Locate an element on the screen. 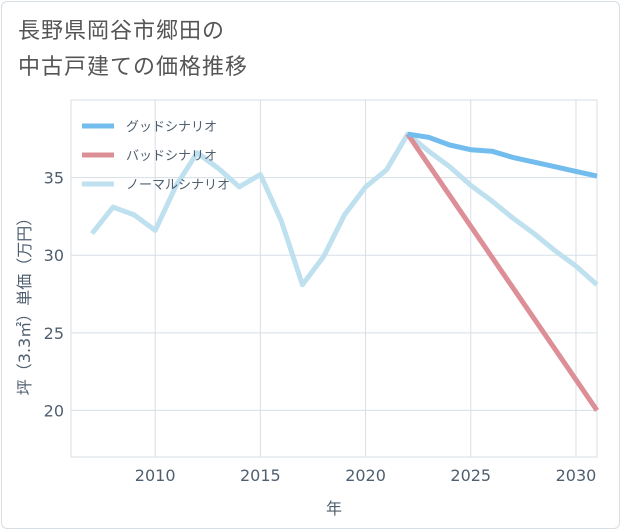 The height and width of the screenshot is (530, 621). legend-label-0: グッドシナリオ is located at coordinates (171, 127).